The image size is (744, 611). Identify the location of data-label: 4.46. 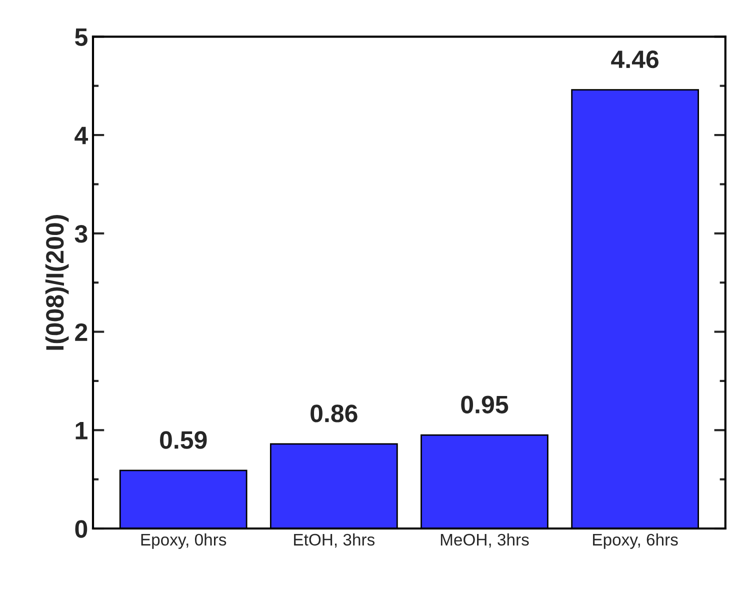
(634, 59).